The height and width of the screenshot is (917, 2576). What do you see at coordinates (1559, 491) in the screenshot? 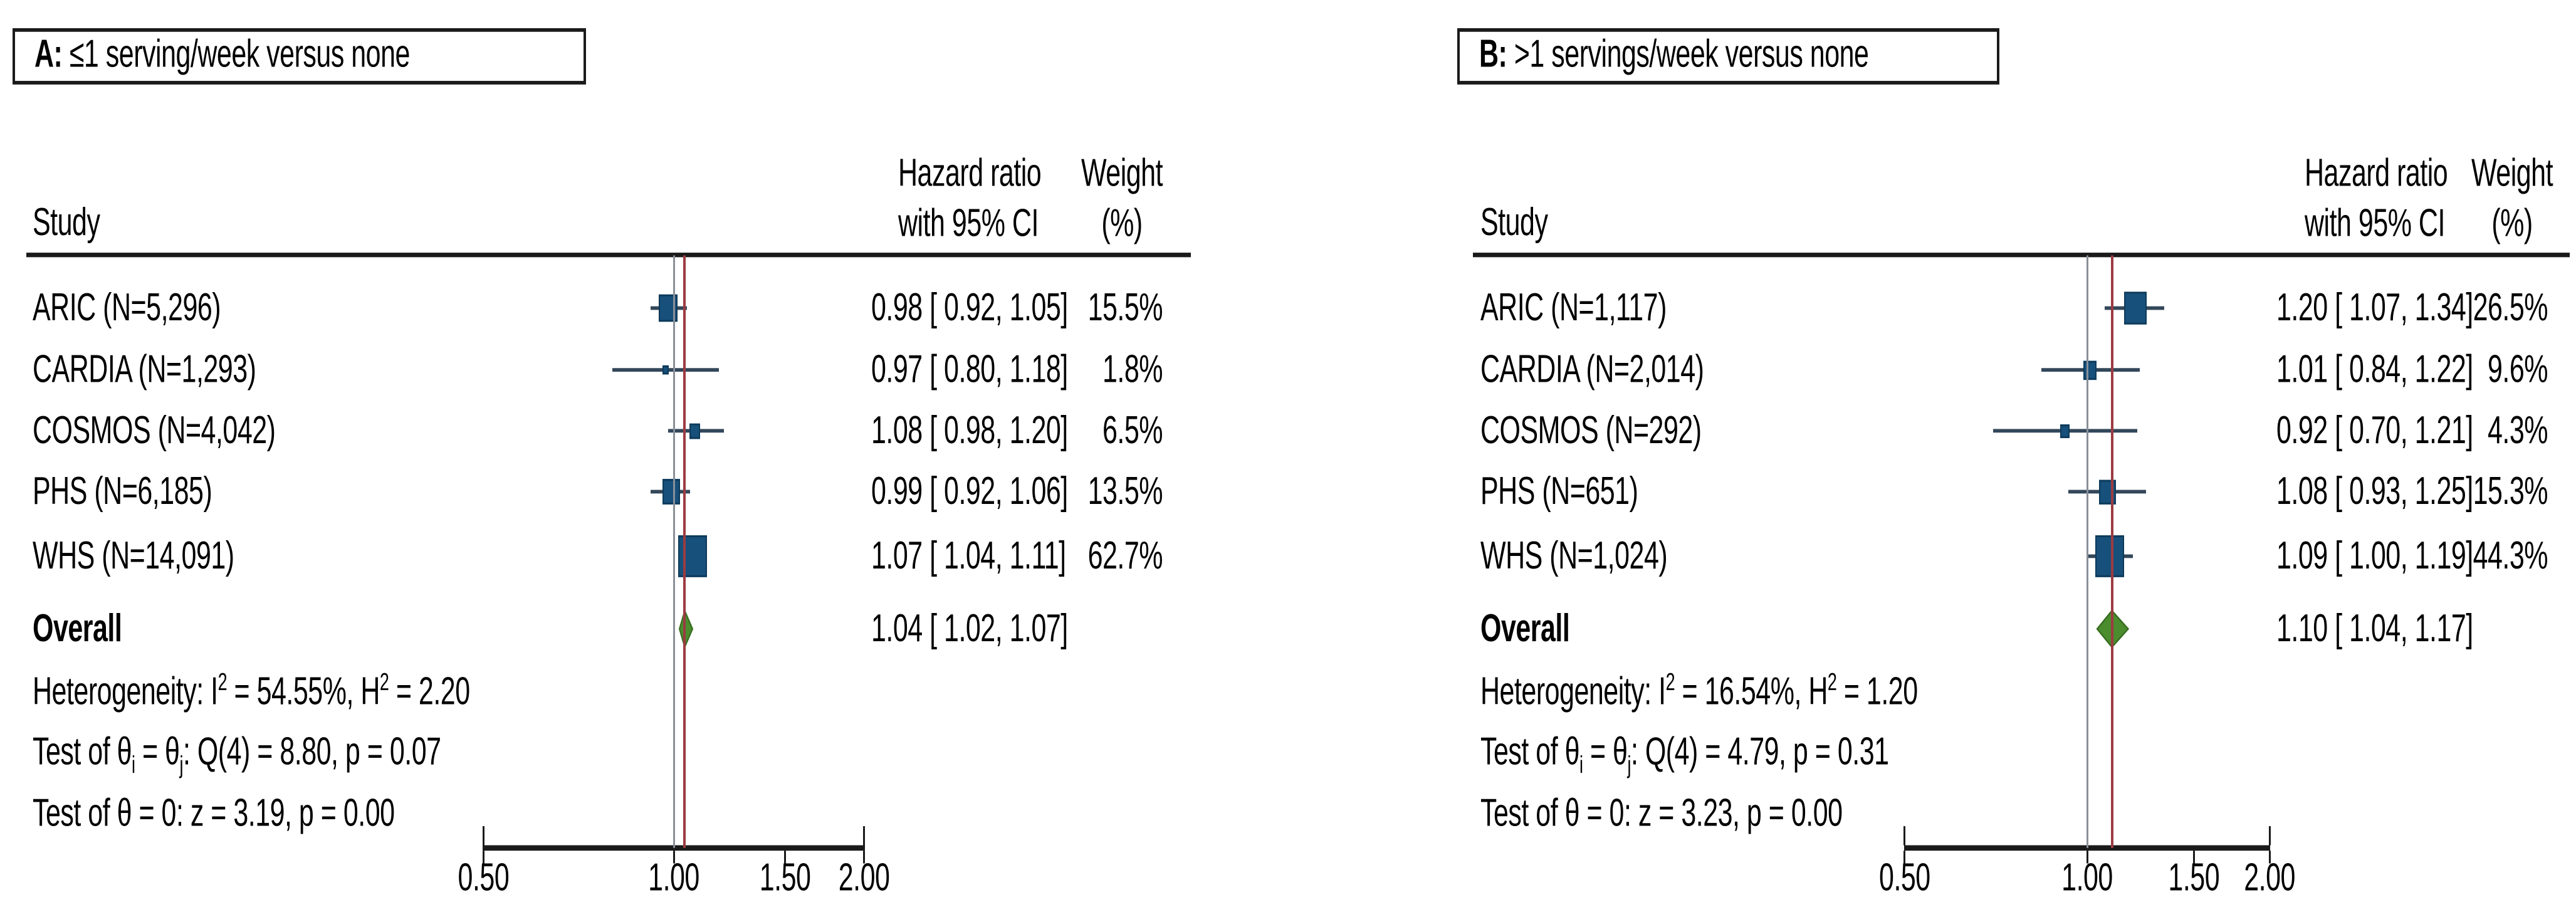
I see `study-label-b: PHS (N=651)` at bounding box center [1559, 491].